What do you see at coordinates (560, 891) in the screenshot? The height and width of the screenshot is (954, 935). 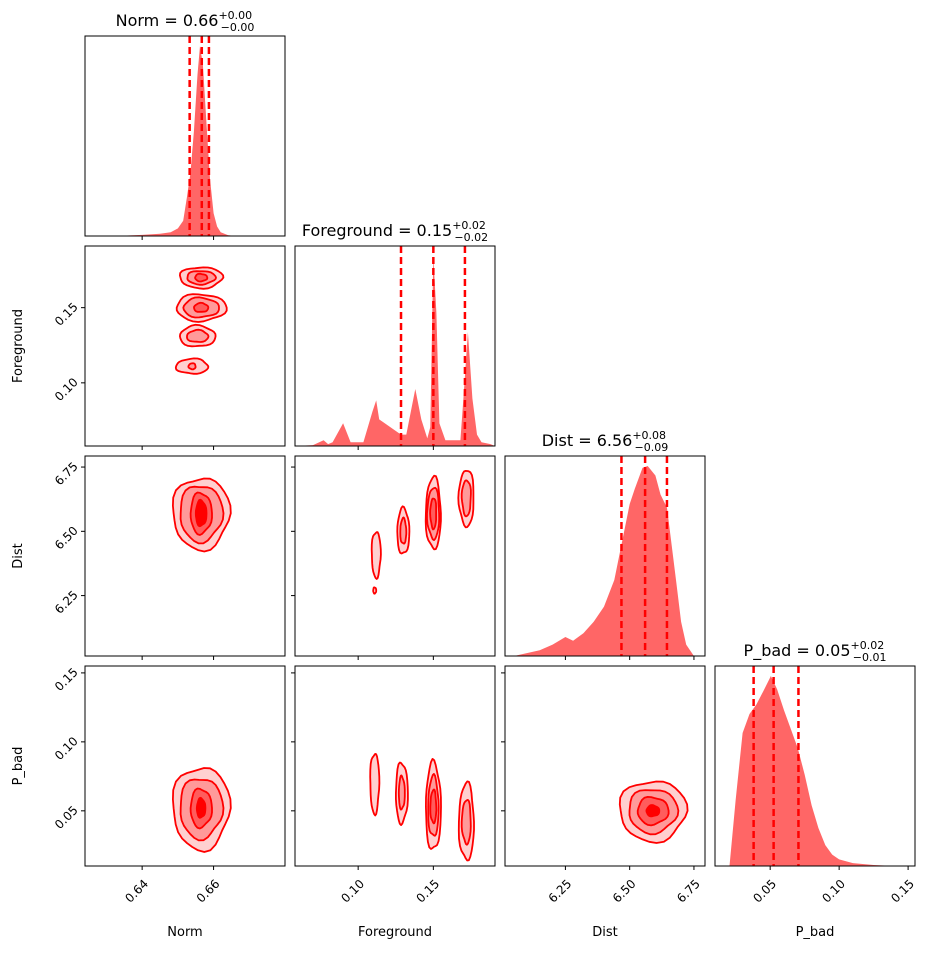 I see `x-tick-label: 6.25` at bounding box center [560, 891].